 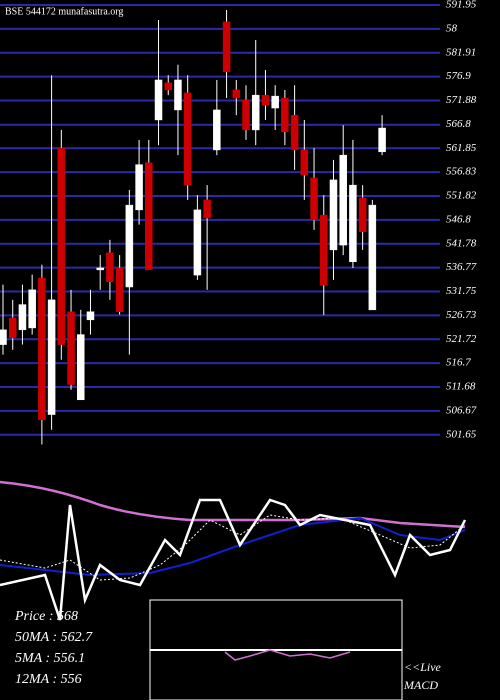 I want to click on info-label: Price : 568, so click(x=46, y=616).